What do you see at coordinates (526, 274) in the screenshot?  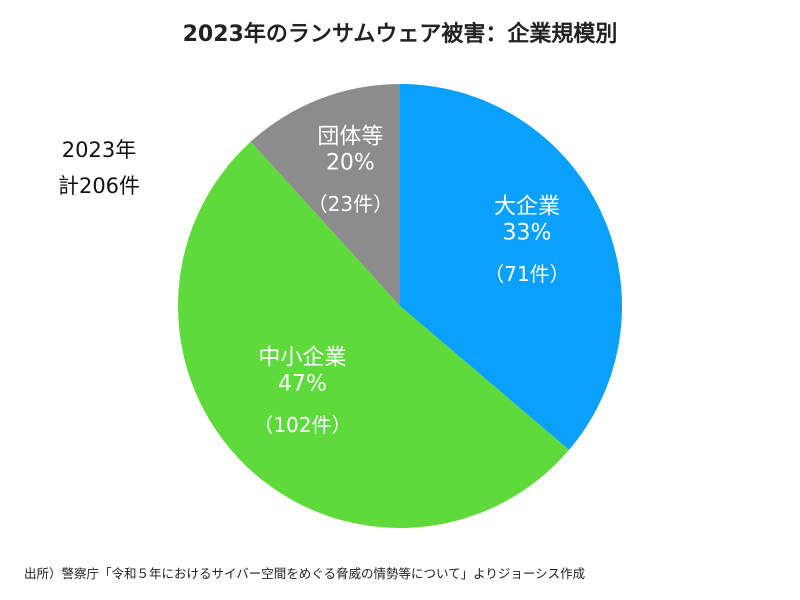 I see `slice-count-large-enterprise: （71件）` at bounding box center [526, 274].